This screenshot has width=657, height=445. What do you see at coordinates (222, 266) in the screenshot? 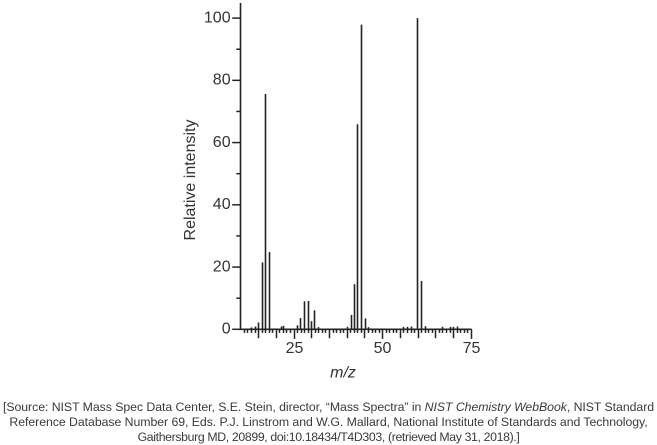
I see `svg-text: 20` at bounding box center [222, 266].